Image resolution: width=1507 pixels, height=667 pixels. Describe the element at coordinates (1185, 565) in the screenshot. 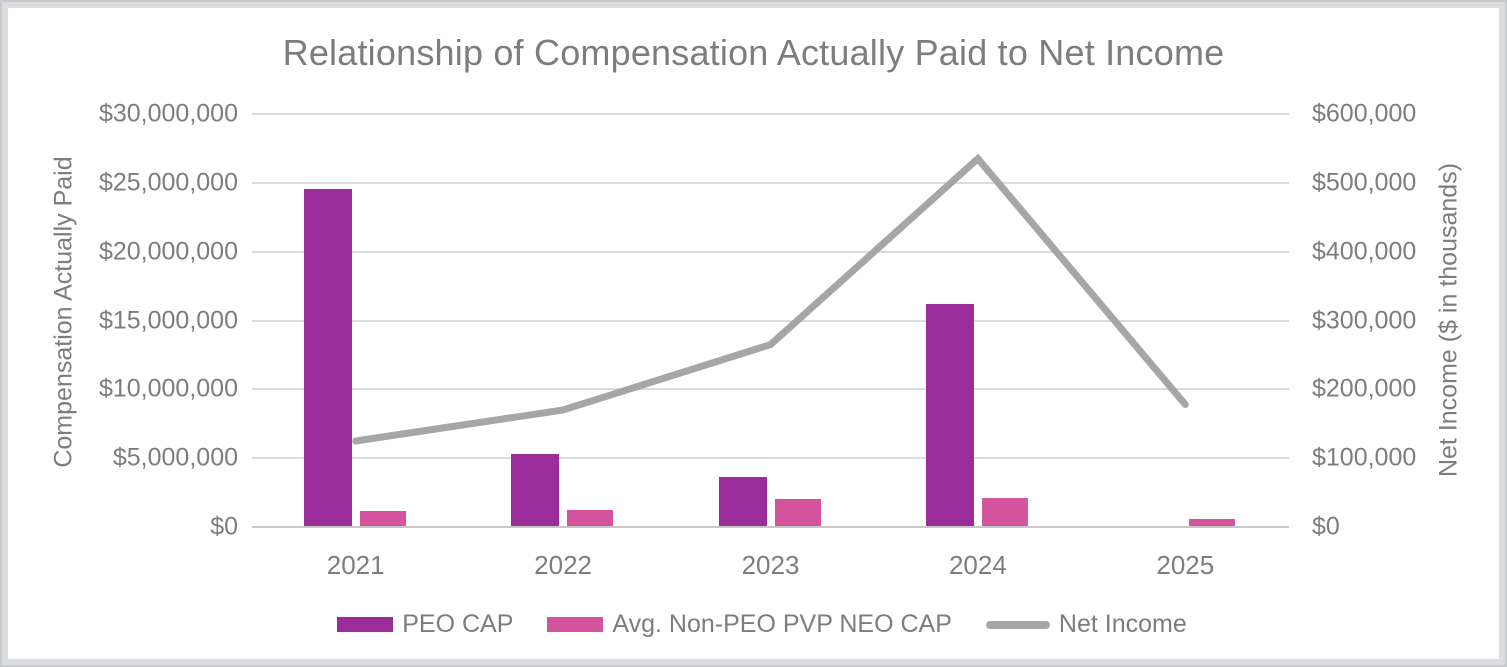

I see `x-axis-label-2025: 2025` at that location.